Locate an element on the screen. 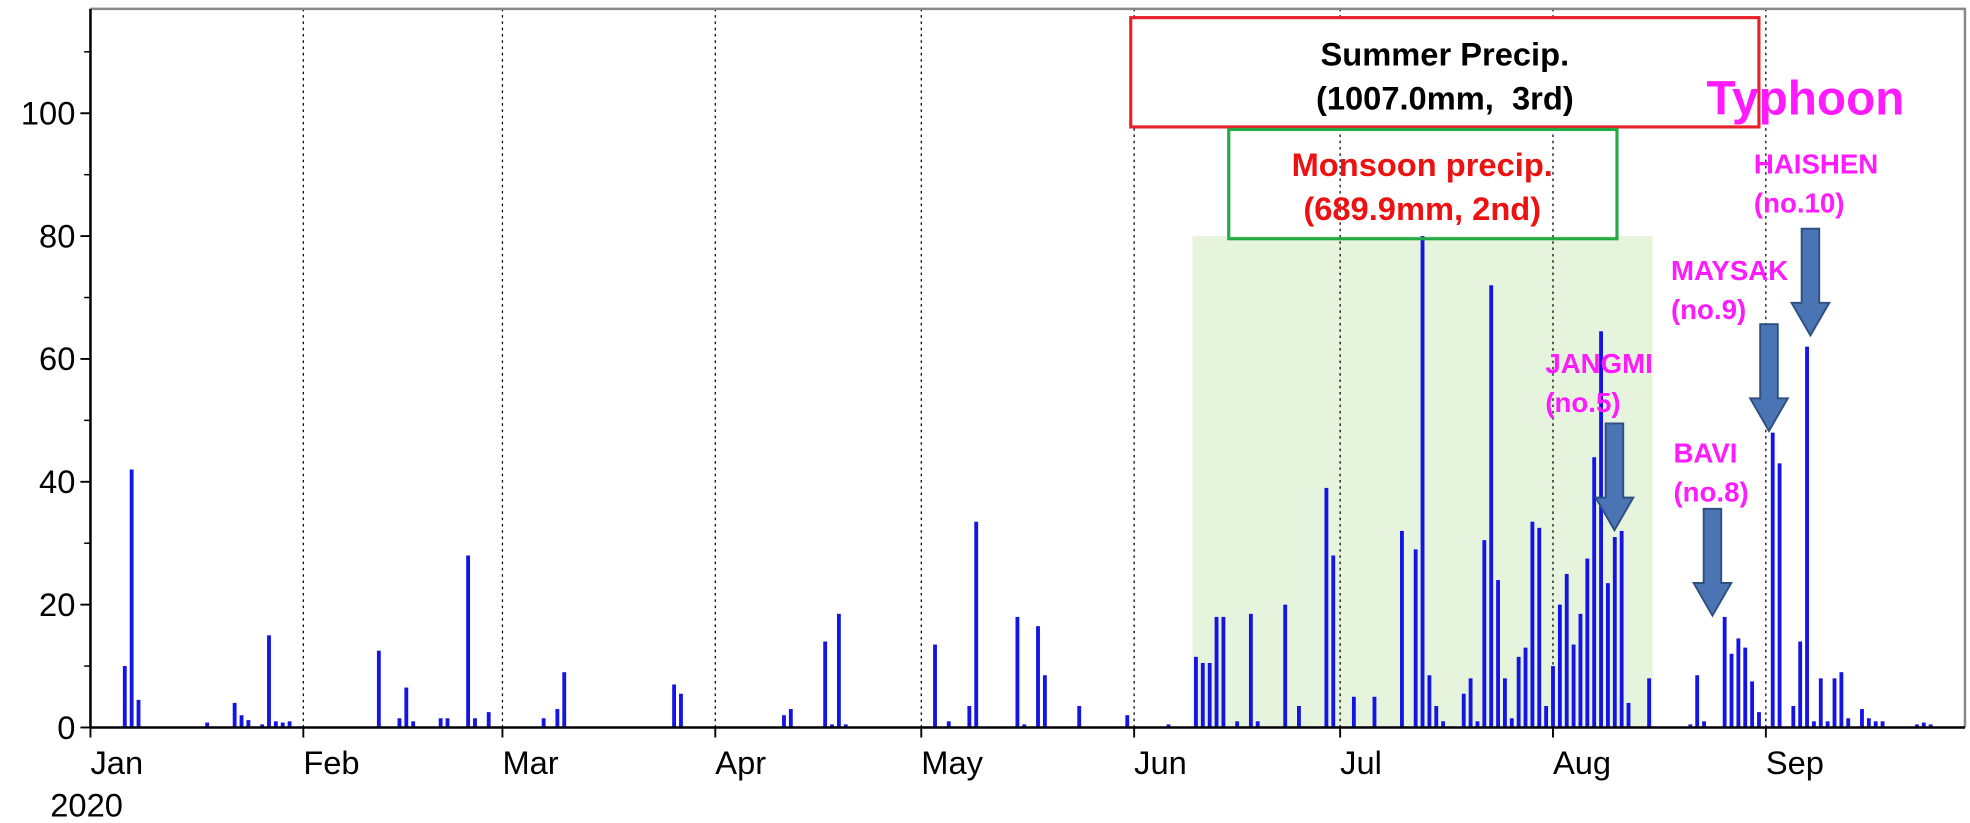 The width and height of the screenshot is (1970, 823). y-tick-label: 60 is located at coordinates (57, 358).